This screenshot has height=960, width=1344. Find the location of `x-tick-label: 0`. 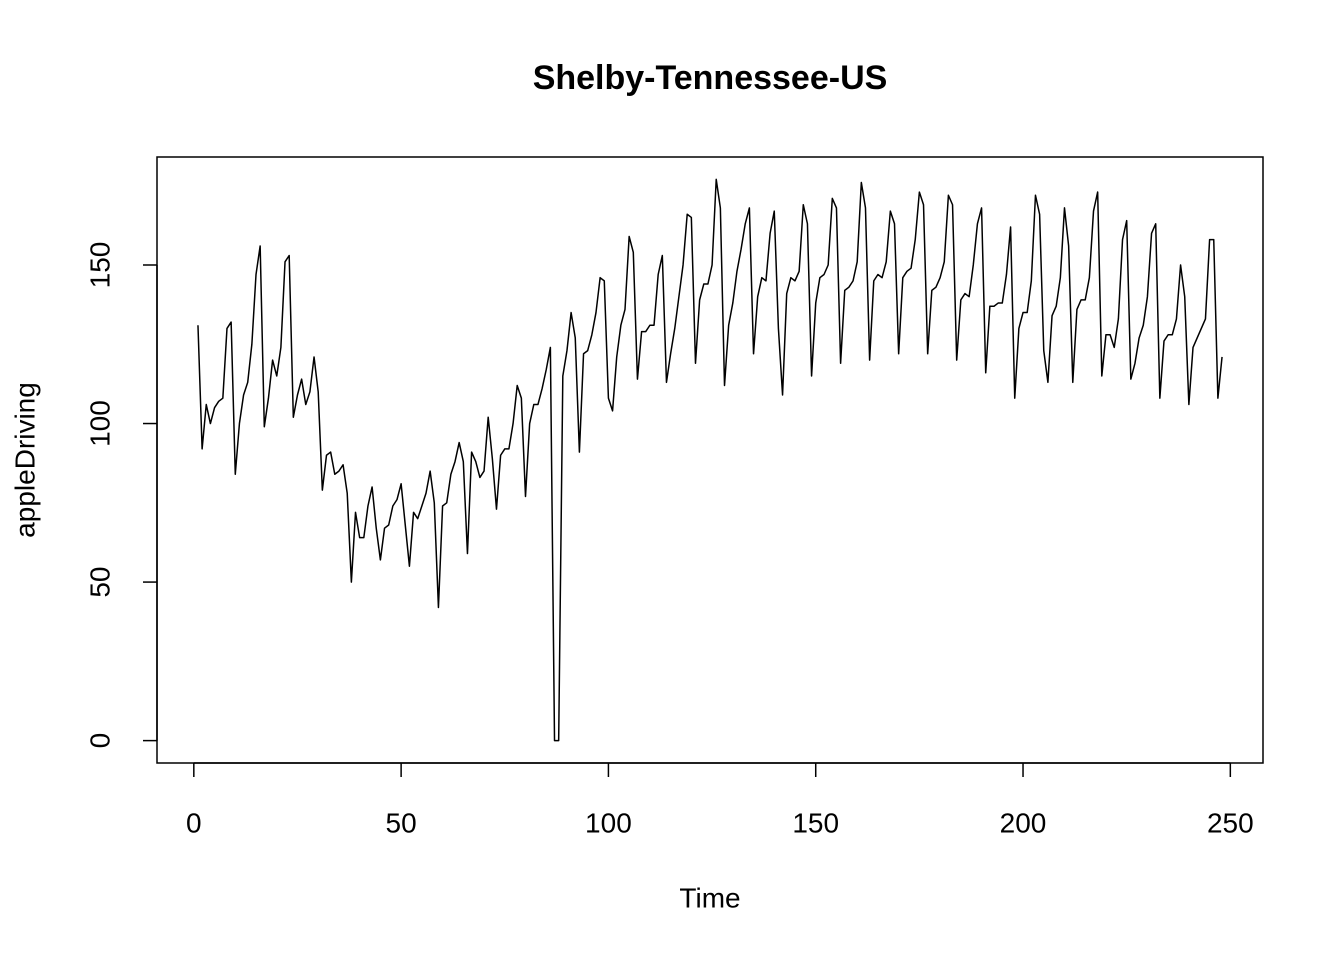

x-tick-label: 0 is located at coordinates (194, 822).